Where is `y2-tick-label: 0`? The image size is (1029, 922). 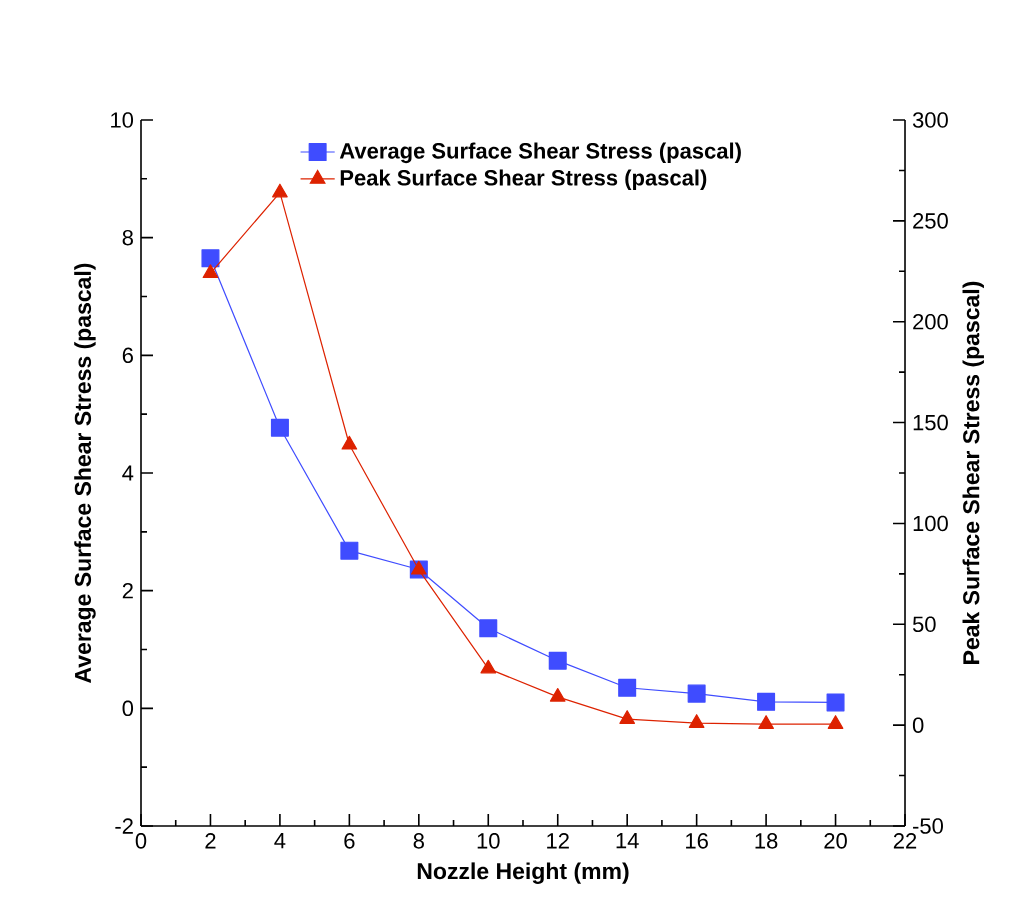
y2-tick-label: 0 is located at coordinates (918, 725).